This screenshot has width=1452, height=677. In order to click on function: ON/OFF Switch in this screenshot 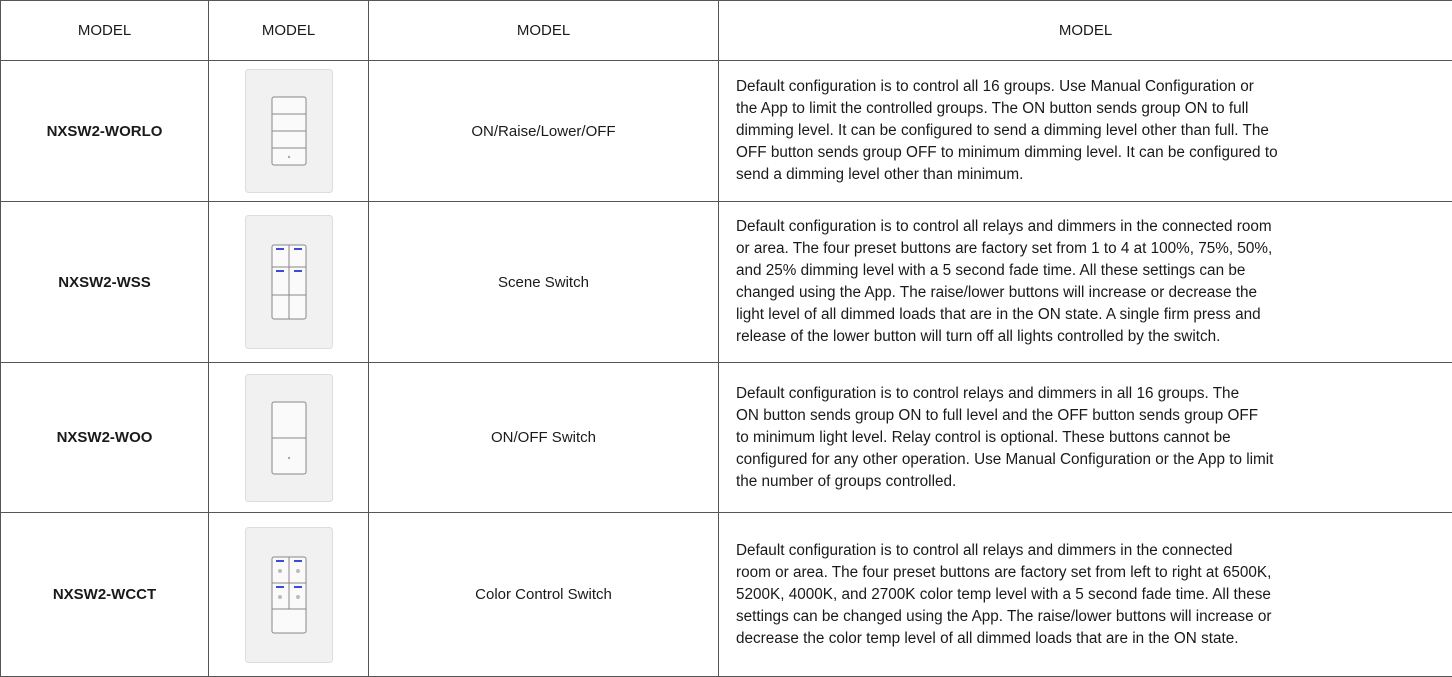, I will do `click(543, 437)`.